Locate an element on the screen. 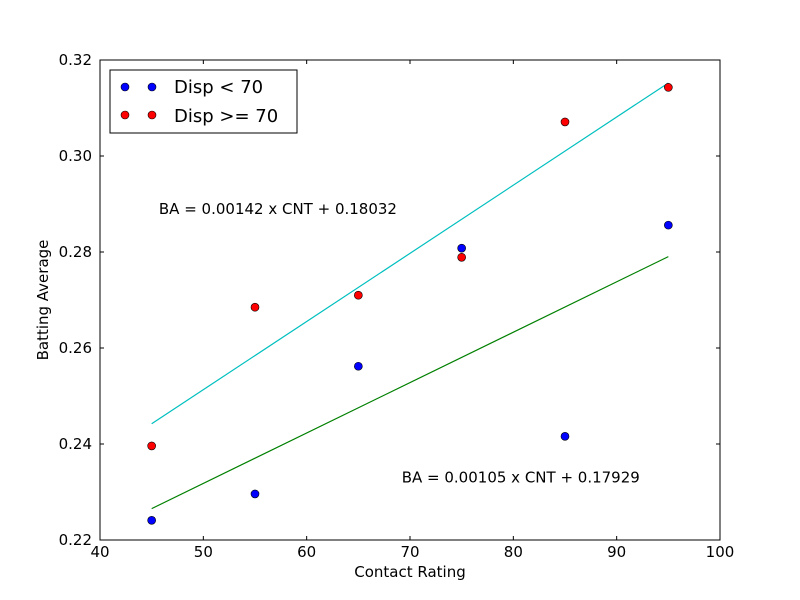  x-tick-label-0: 40 is located at coordinates (99, 552).